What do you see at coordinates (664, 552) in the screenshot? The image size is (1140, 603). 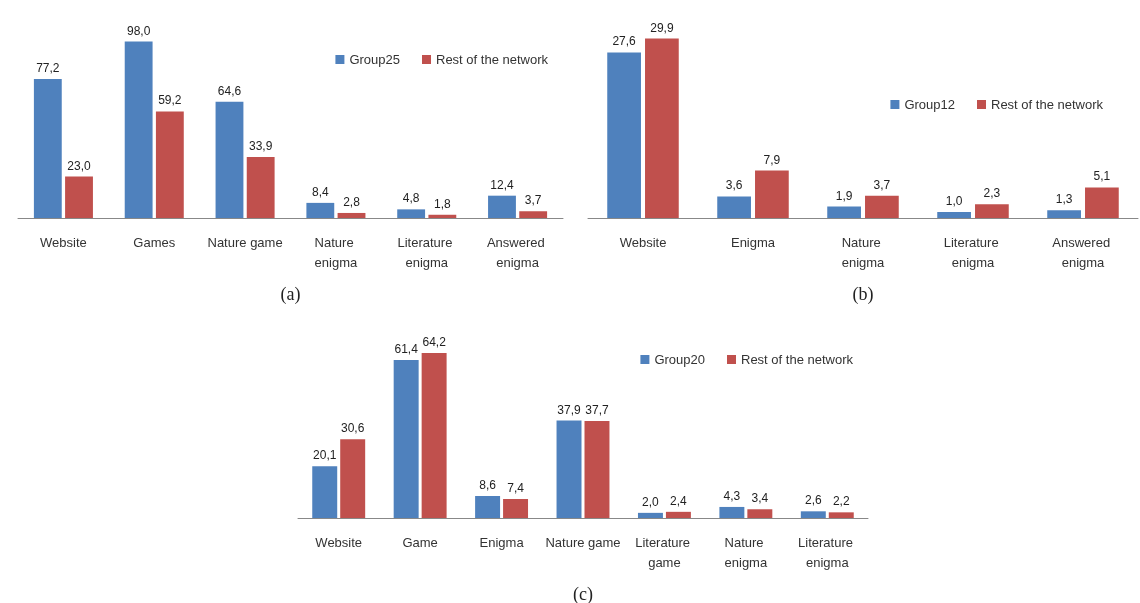 I see `x-tick-label: Literature game` at bounding box center [664, 552].